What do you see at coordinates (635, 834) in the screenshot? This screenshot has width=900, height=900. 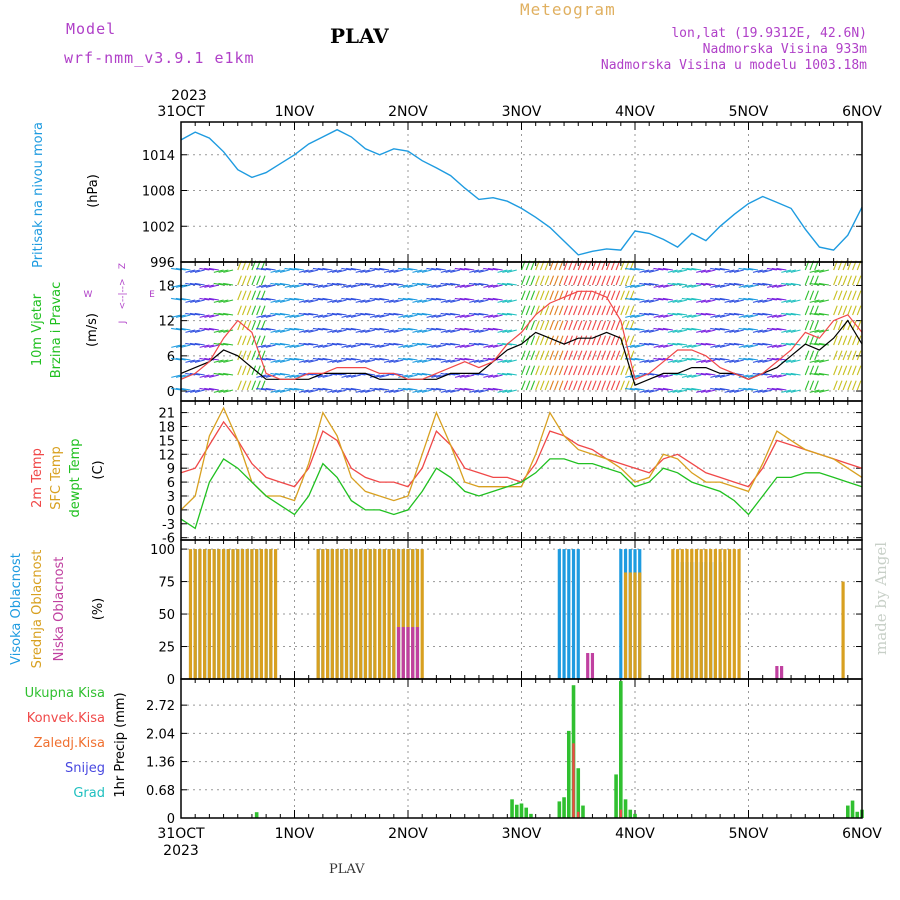 I see `day-label-bottom: 4NOV` at bounding box center [635, 834].